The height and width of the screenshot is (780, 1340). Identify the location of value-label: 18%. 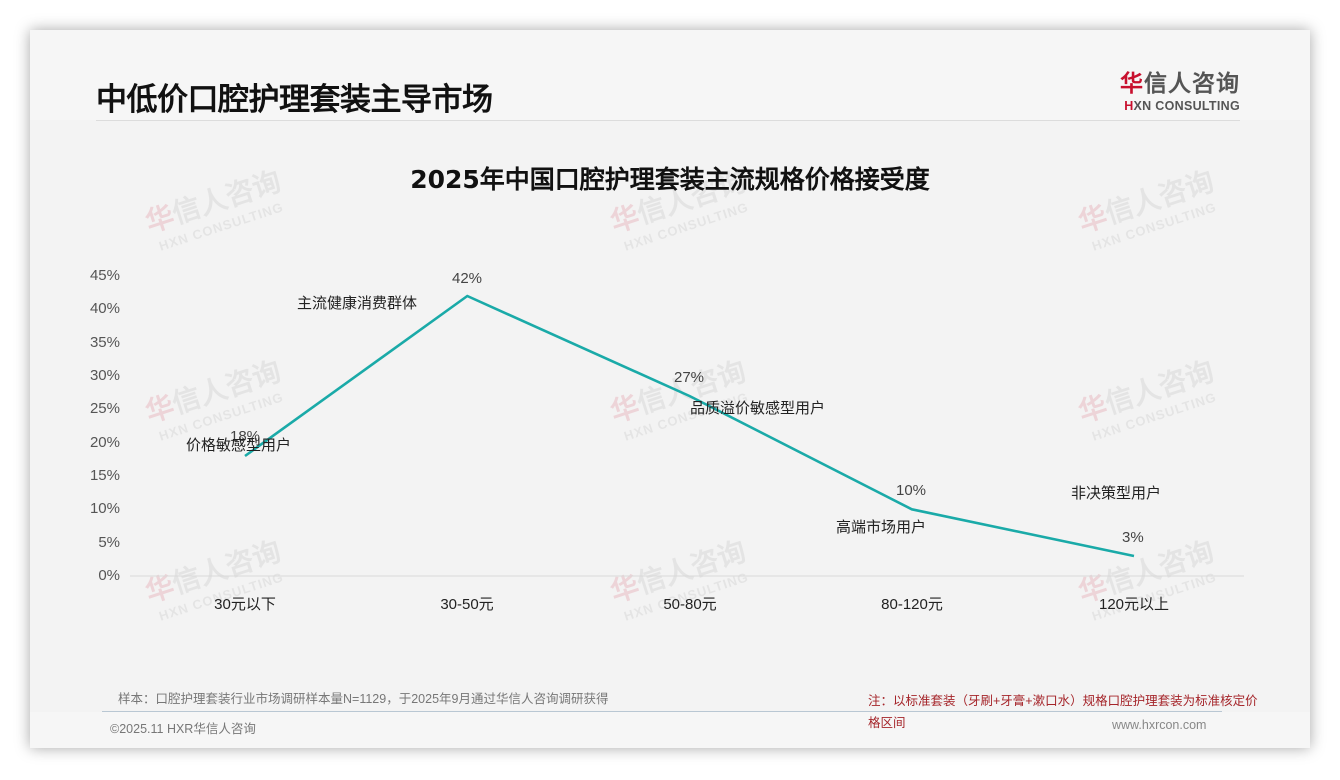
(245, 436).